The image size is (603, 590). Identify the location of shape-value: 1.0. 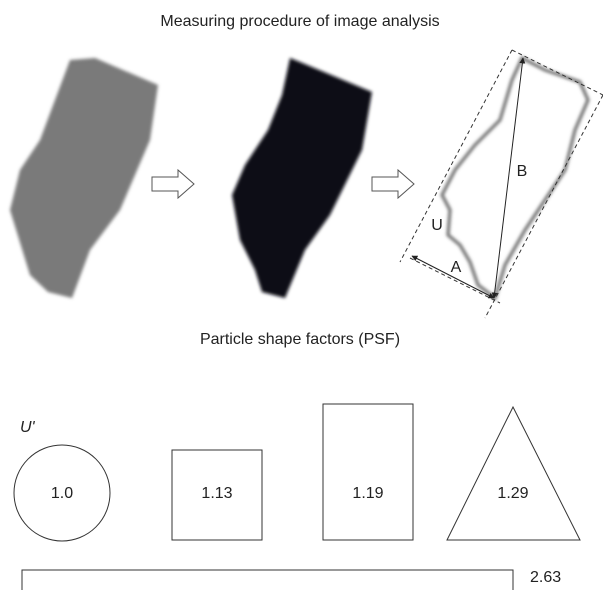
(62, 493).